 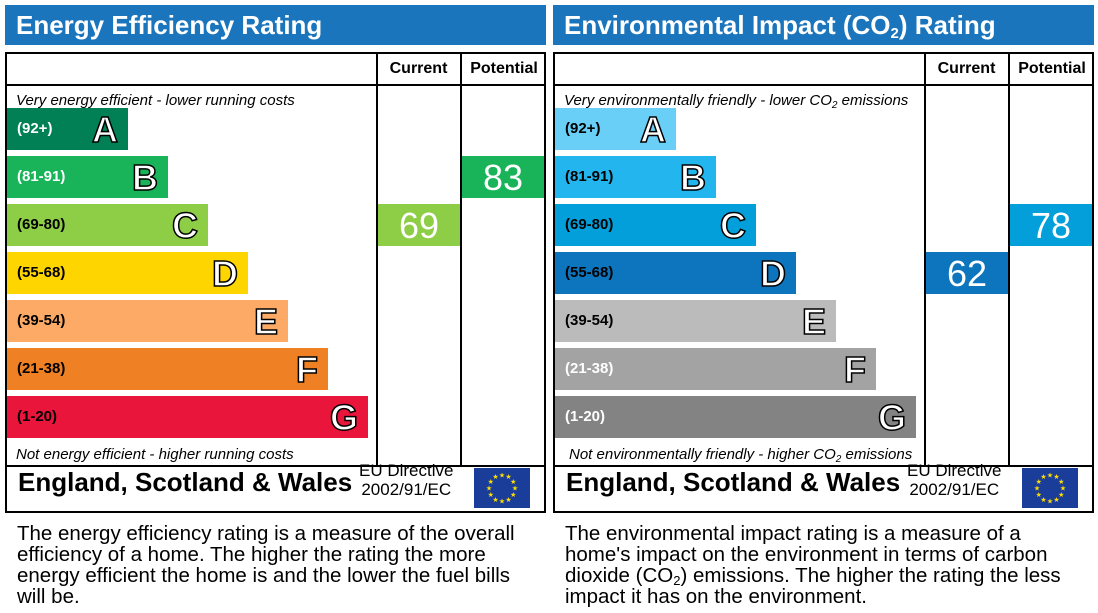 I want to click on top-text-sub: 2, so click(x=834, y=105).